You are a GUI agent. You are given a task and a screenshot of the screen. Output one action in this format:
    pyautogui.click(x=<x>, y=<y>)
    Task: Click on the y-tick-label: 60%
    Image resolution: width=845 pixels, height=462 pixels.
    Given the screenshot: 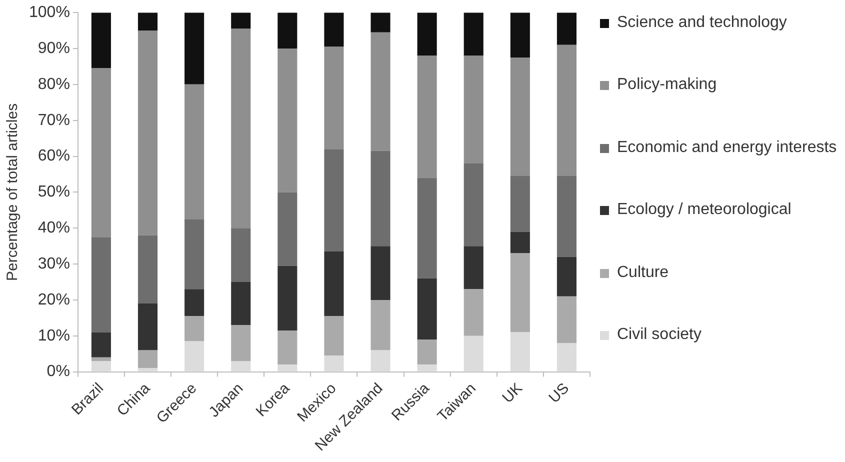 What is the action you would take?
    pyautogui.click(x=54, y=156)
    